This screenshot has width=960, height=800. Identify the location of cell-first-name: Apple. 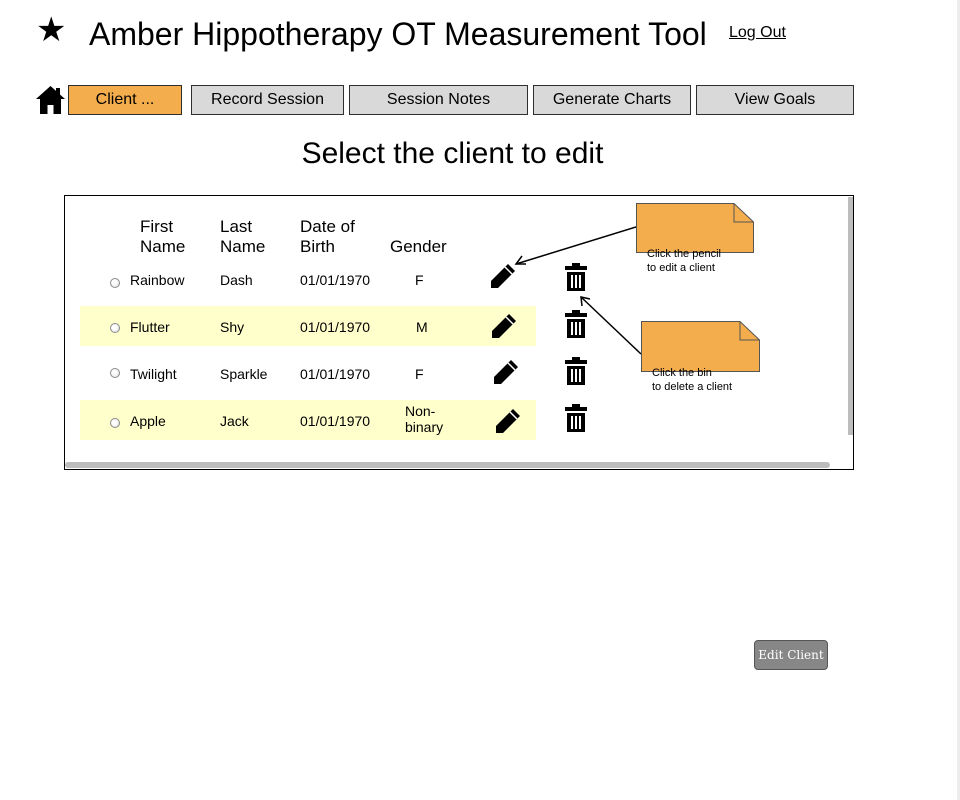
(148, 421).